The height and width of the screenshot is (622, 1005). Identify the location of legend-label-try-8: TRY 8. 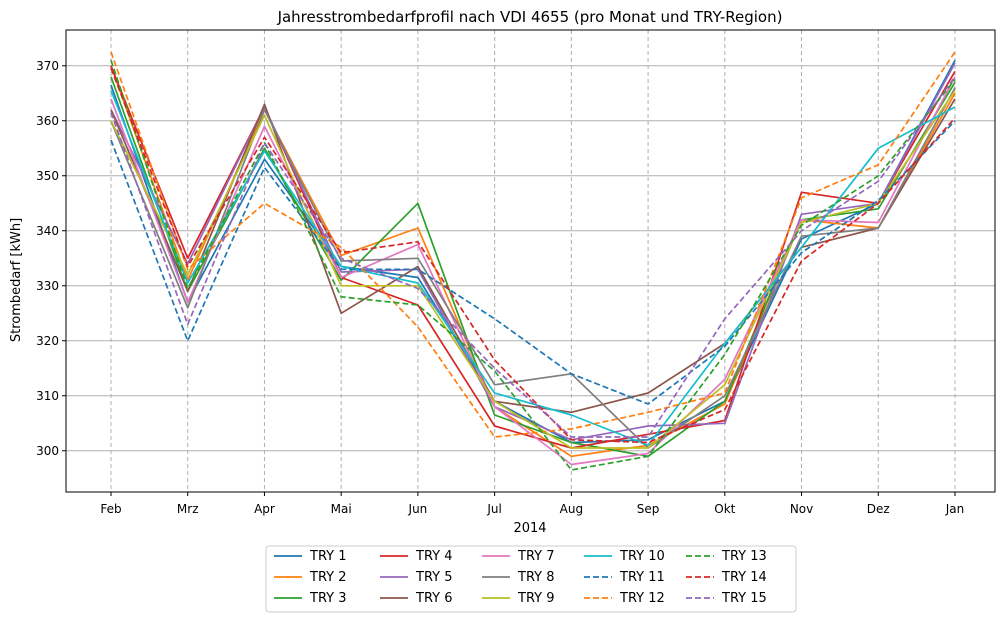
(536, 577).